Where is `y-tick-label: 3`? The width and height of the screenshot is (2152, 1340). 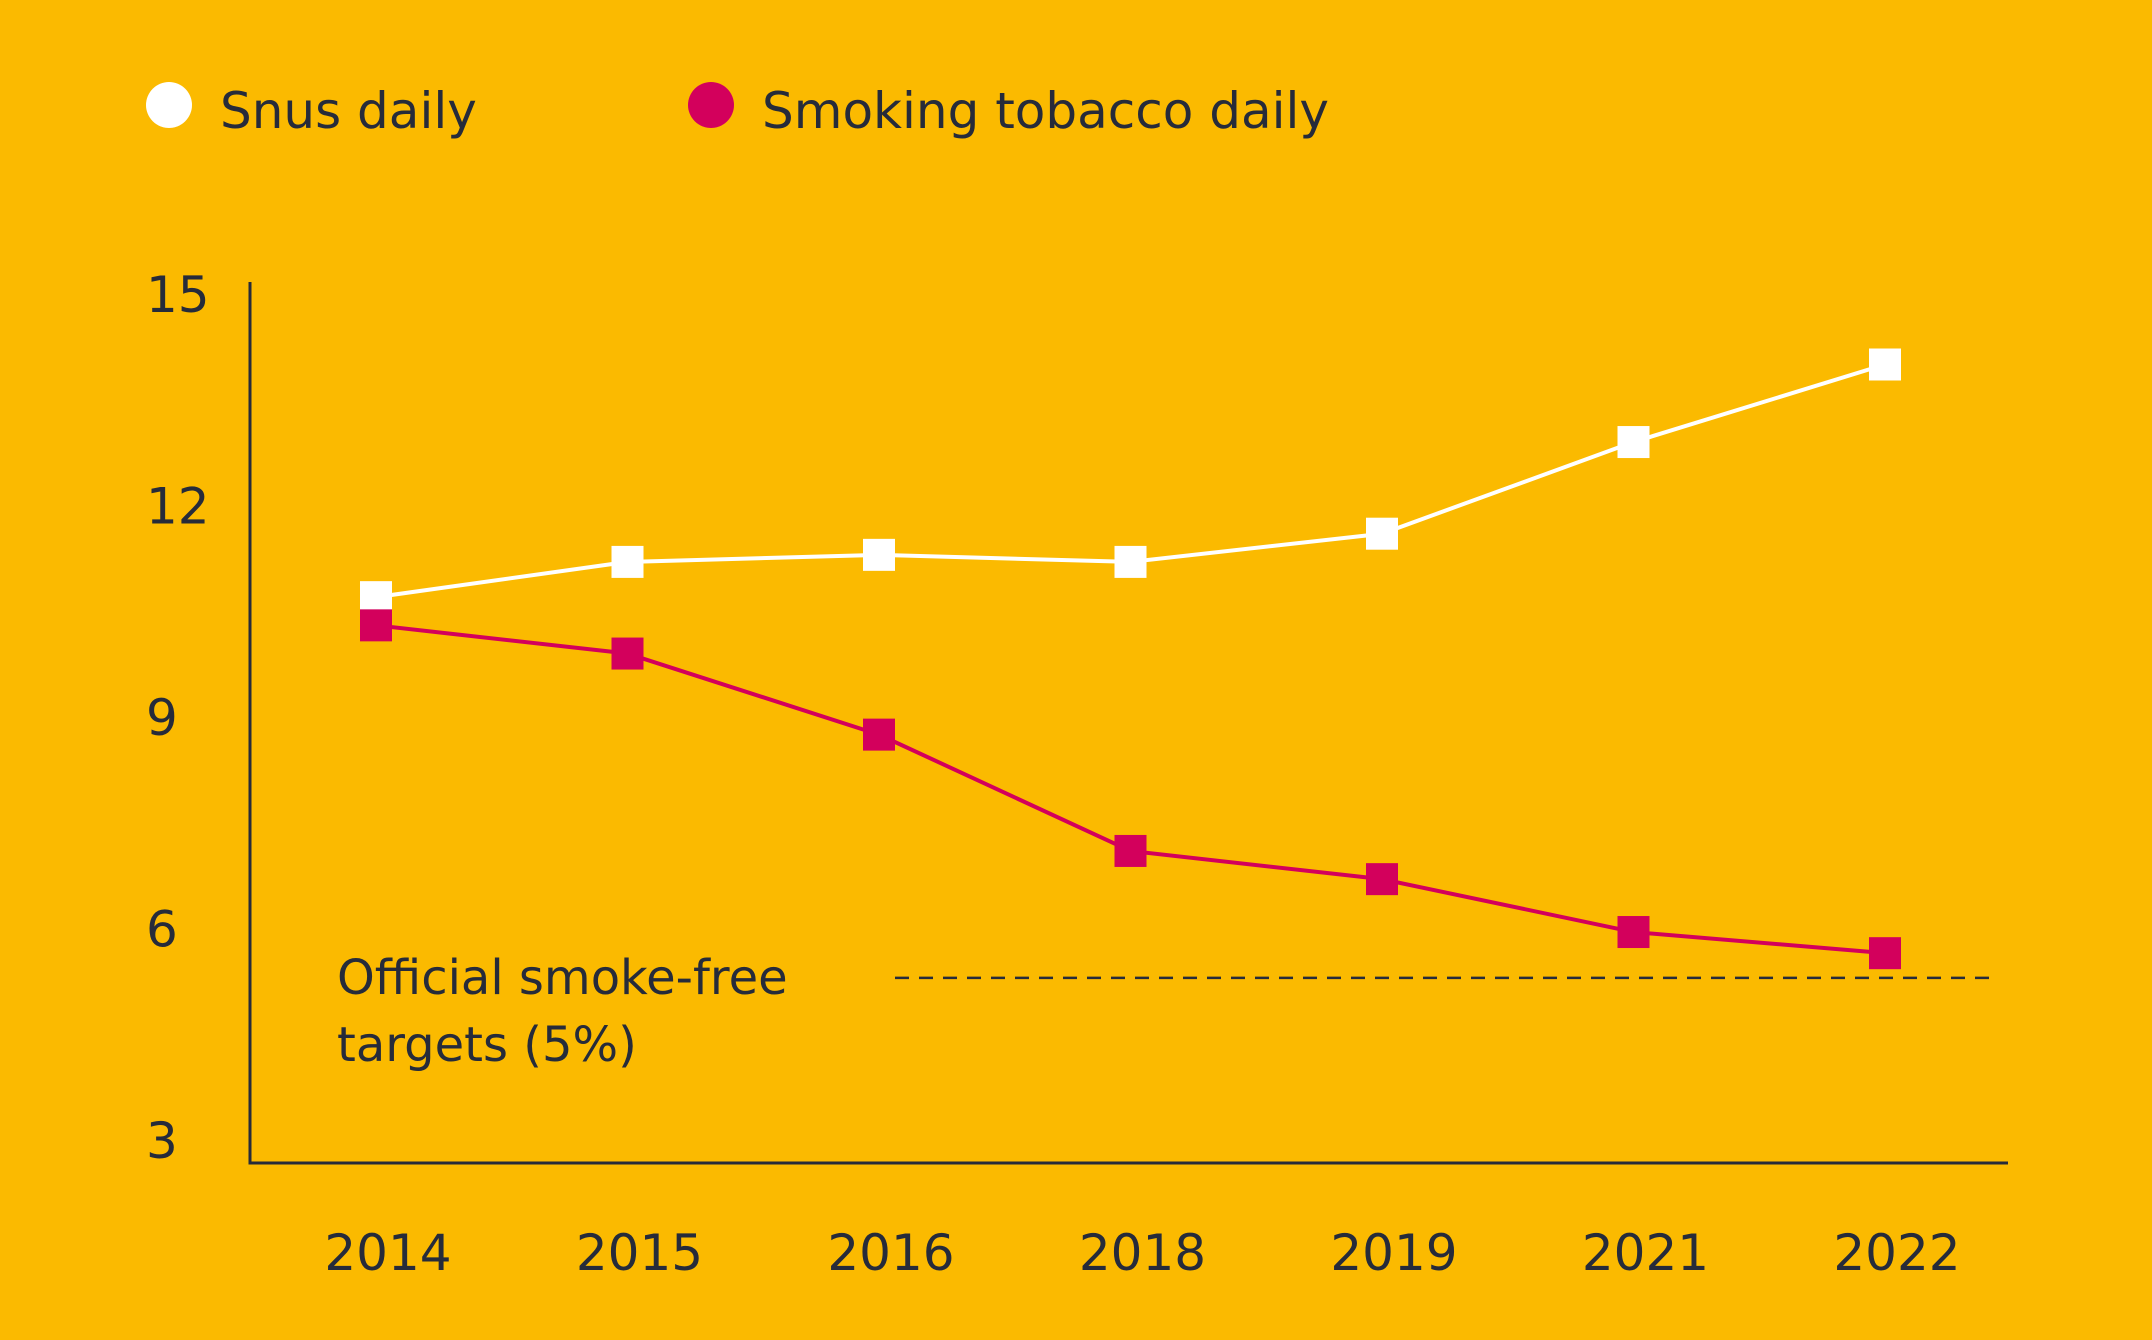
y-tick-label: 3 is located at coordinates (162, 1141).